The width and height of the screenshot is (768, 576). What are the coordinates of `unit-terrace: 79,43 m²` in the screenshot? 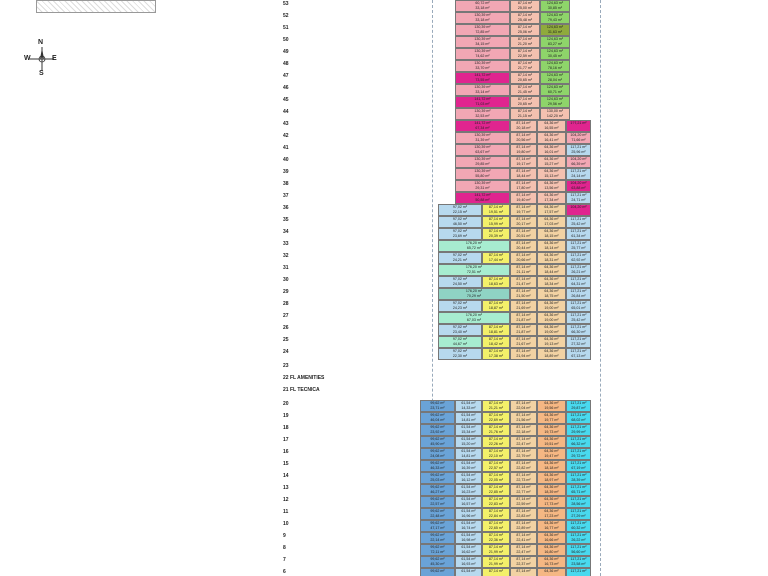 It's located at (555, 20).